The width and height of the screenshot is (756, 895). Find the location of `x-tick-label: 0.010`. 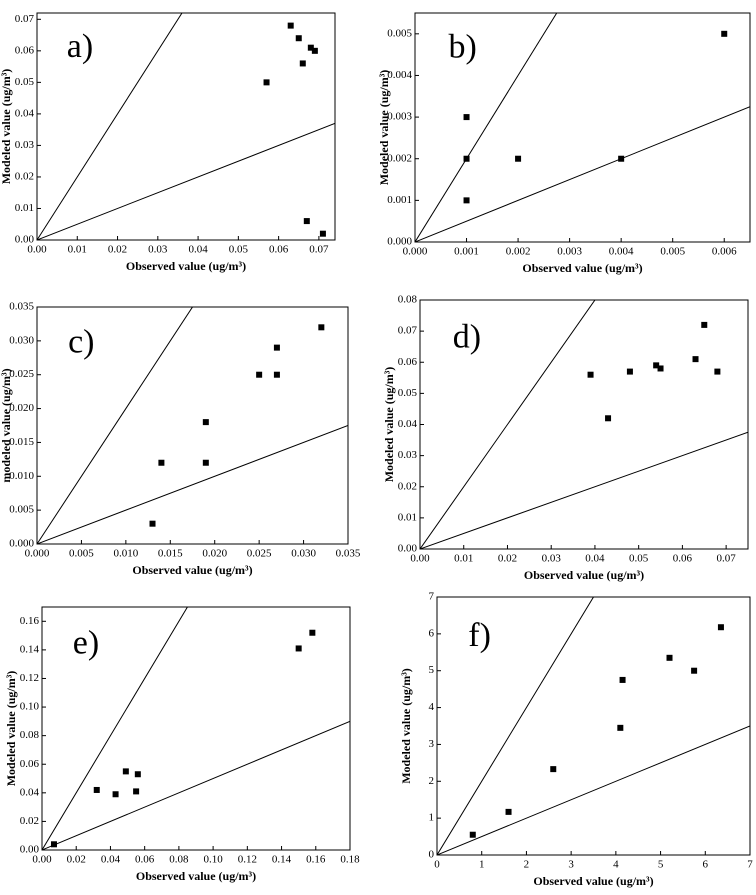

x-tick-label: 0.010 is located at coordinates (125, 554).